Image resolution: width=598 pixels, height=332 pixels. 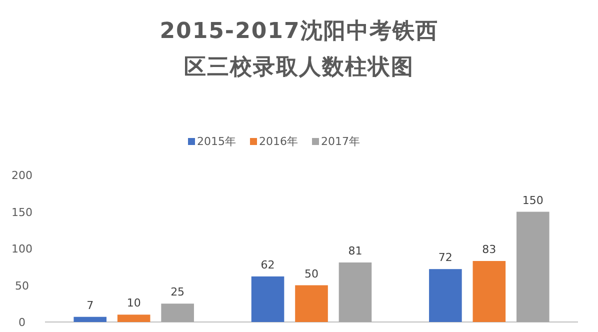 What do you see at coordinates (216, 141) in the screenshot?
I see `legend-label: 2015年` at bounding box center [216, 141].